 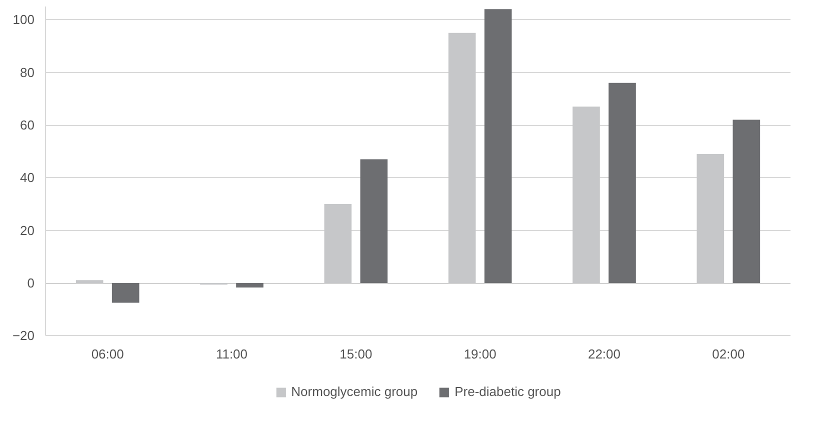 What do you see at coordinates (728, 354) in the screenshot?
I see `x-tick-label: 02:00` at bounding box center [728, 354].